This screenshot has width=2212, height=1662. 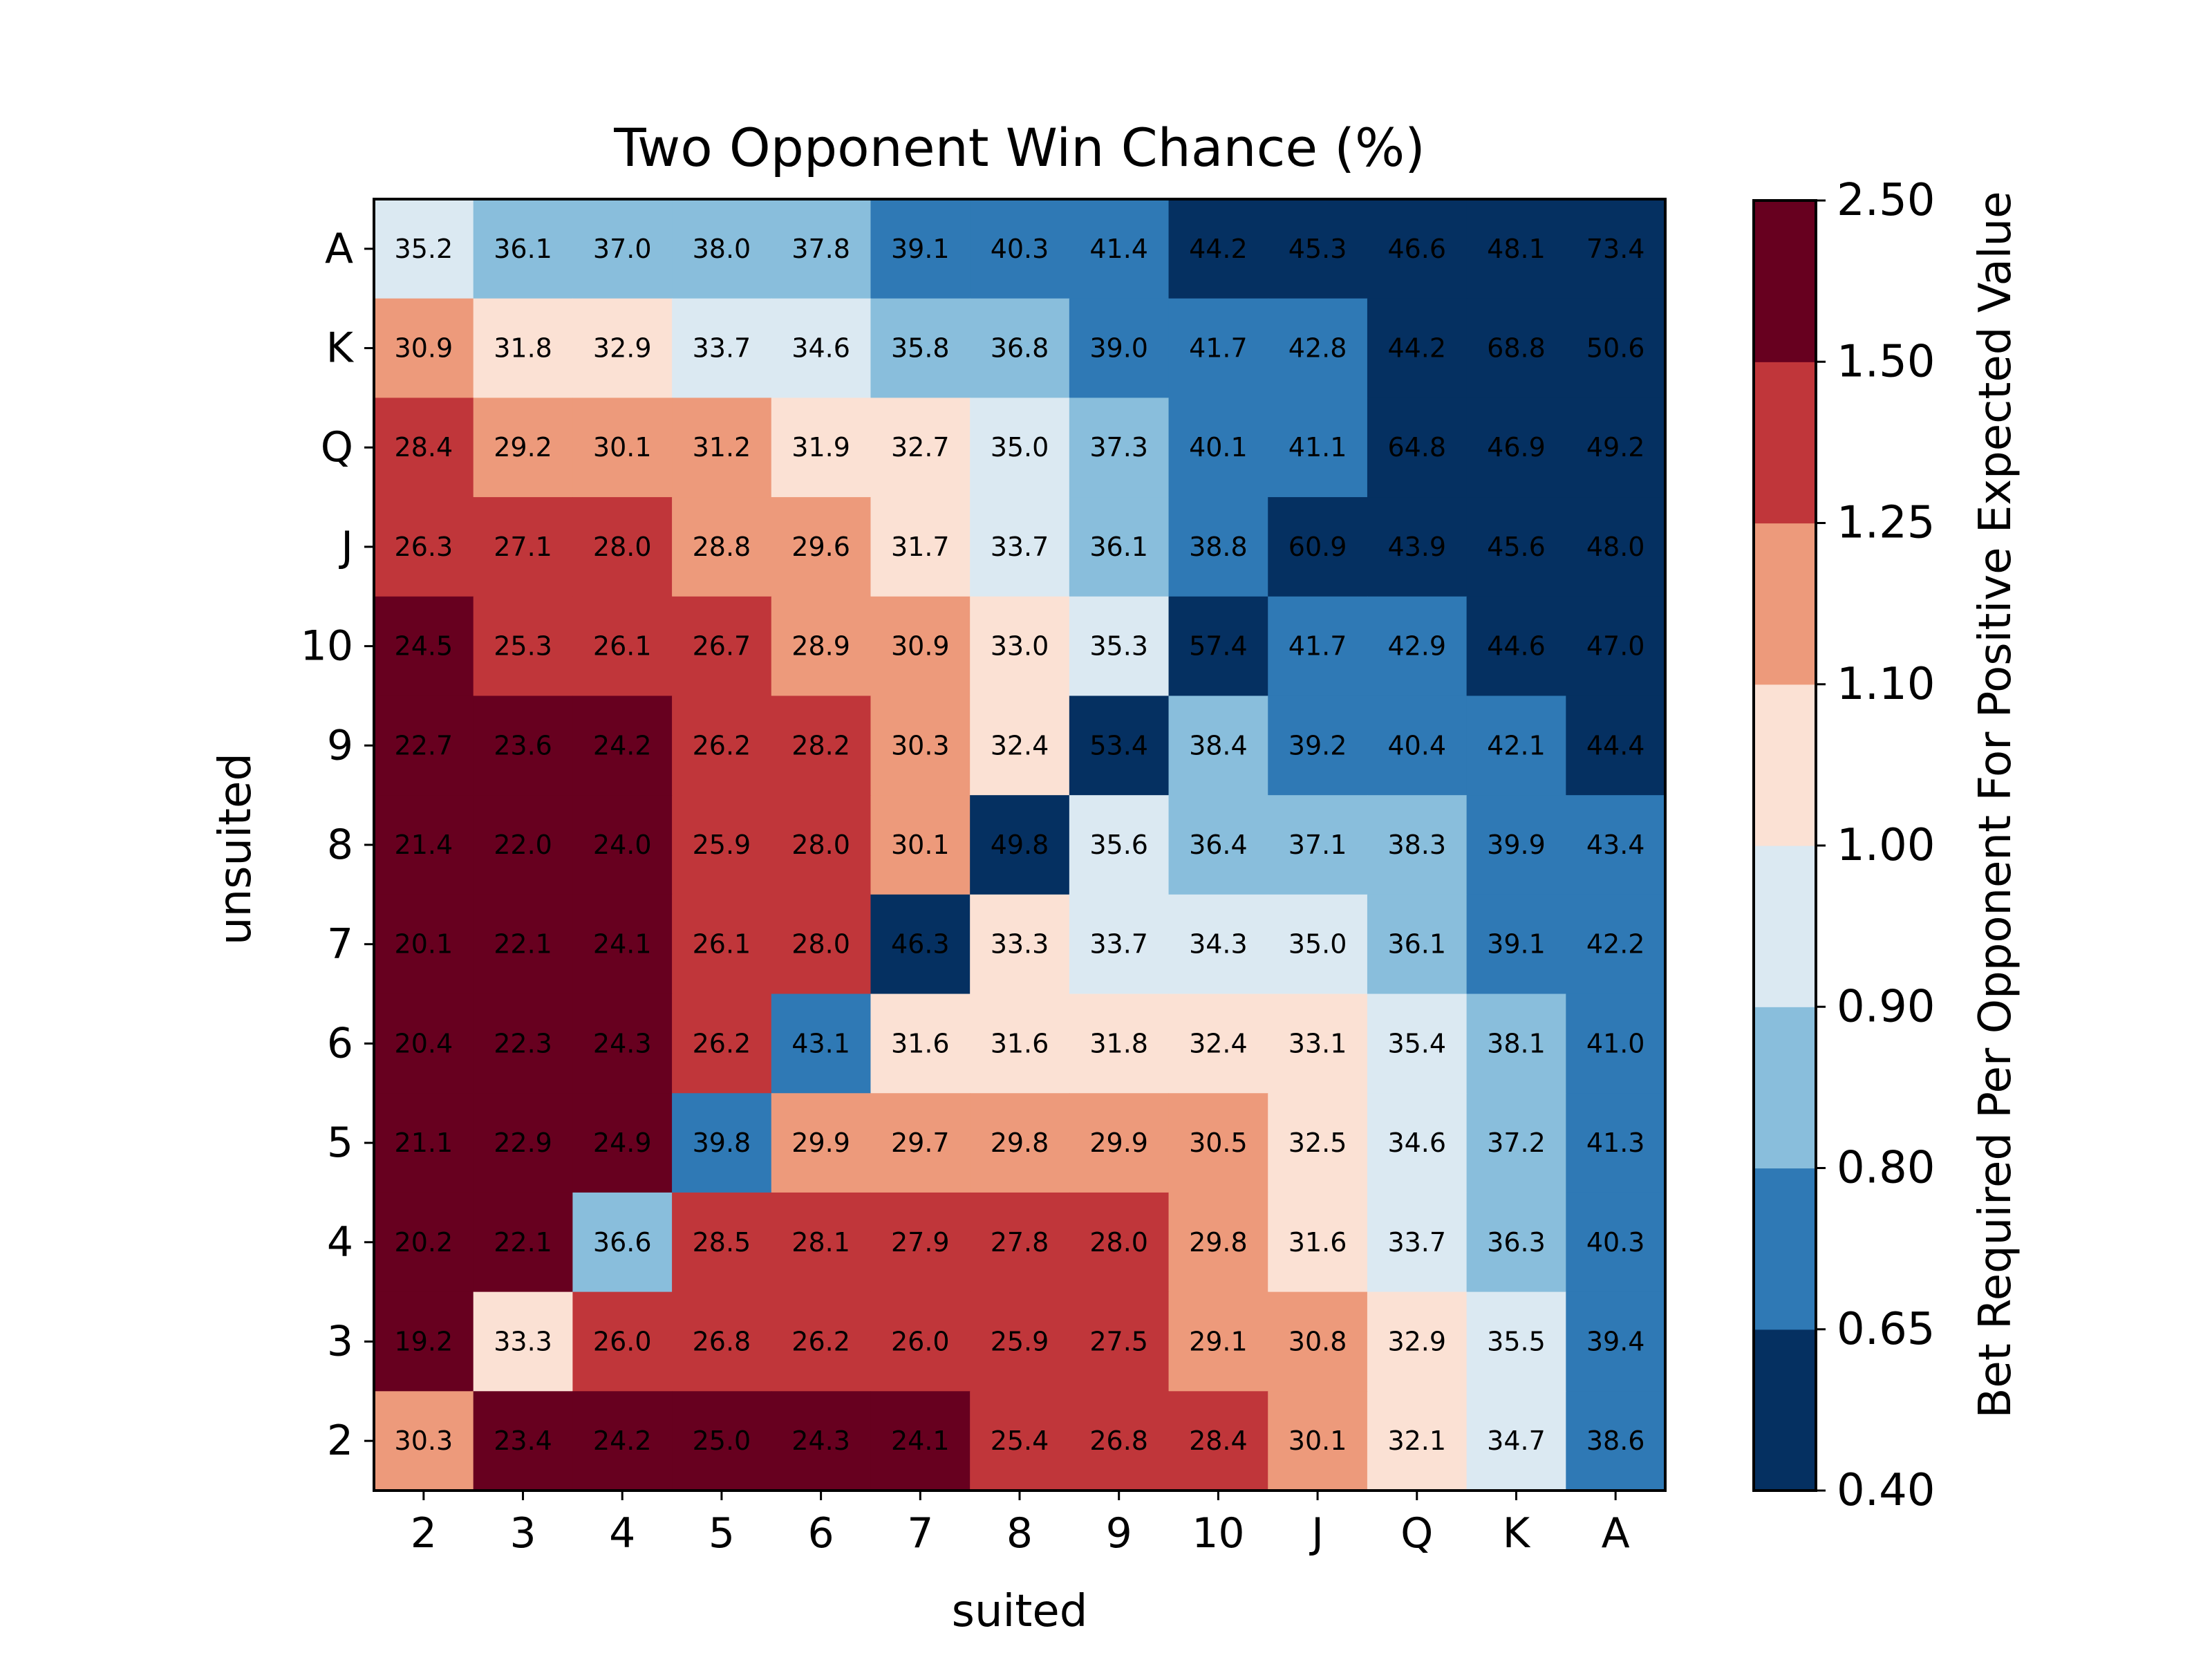 I want to click on cell-value-label: 37.2, so click(x=1516, y=1143).